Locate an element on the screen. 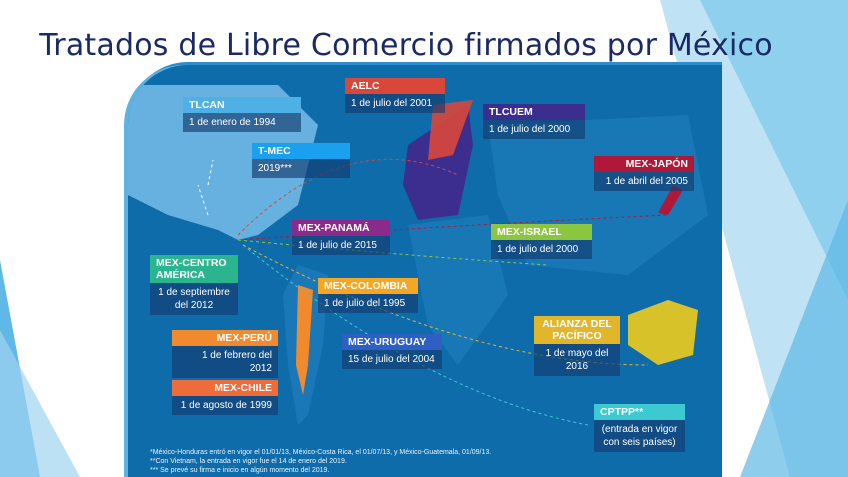 The height and width of the screenshot is (477, 848). agreement-tmec: T-MEC 2019*** is located at coordinates (301, 160).